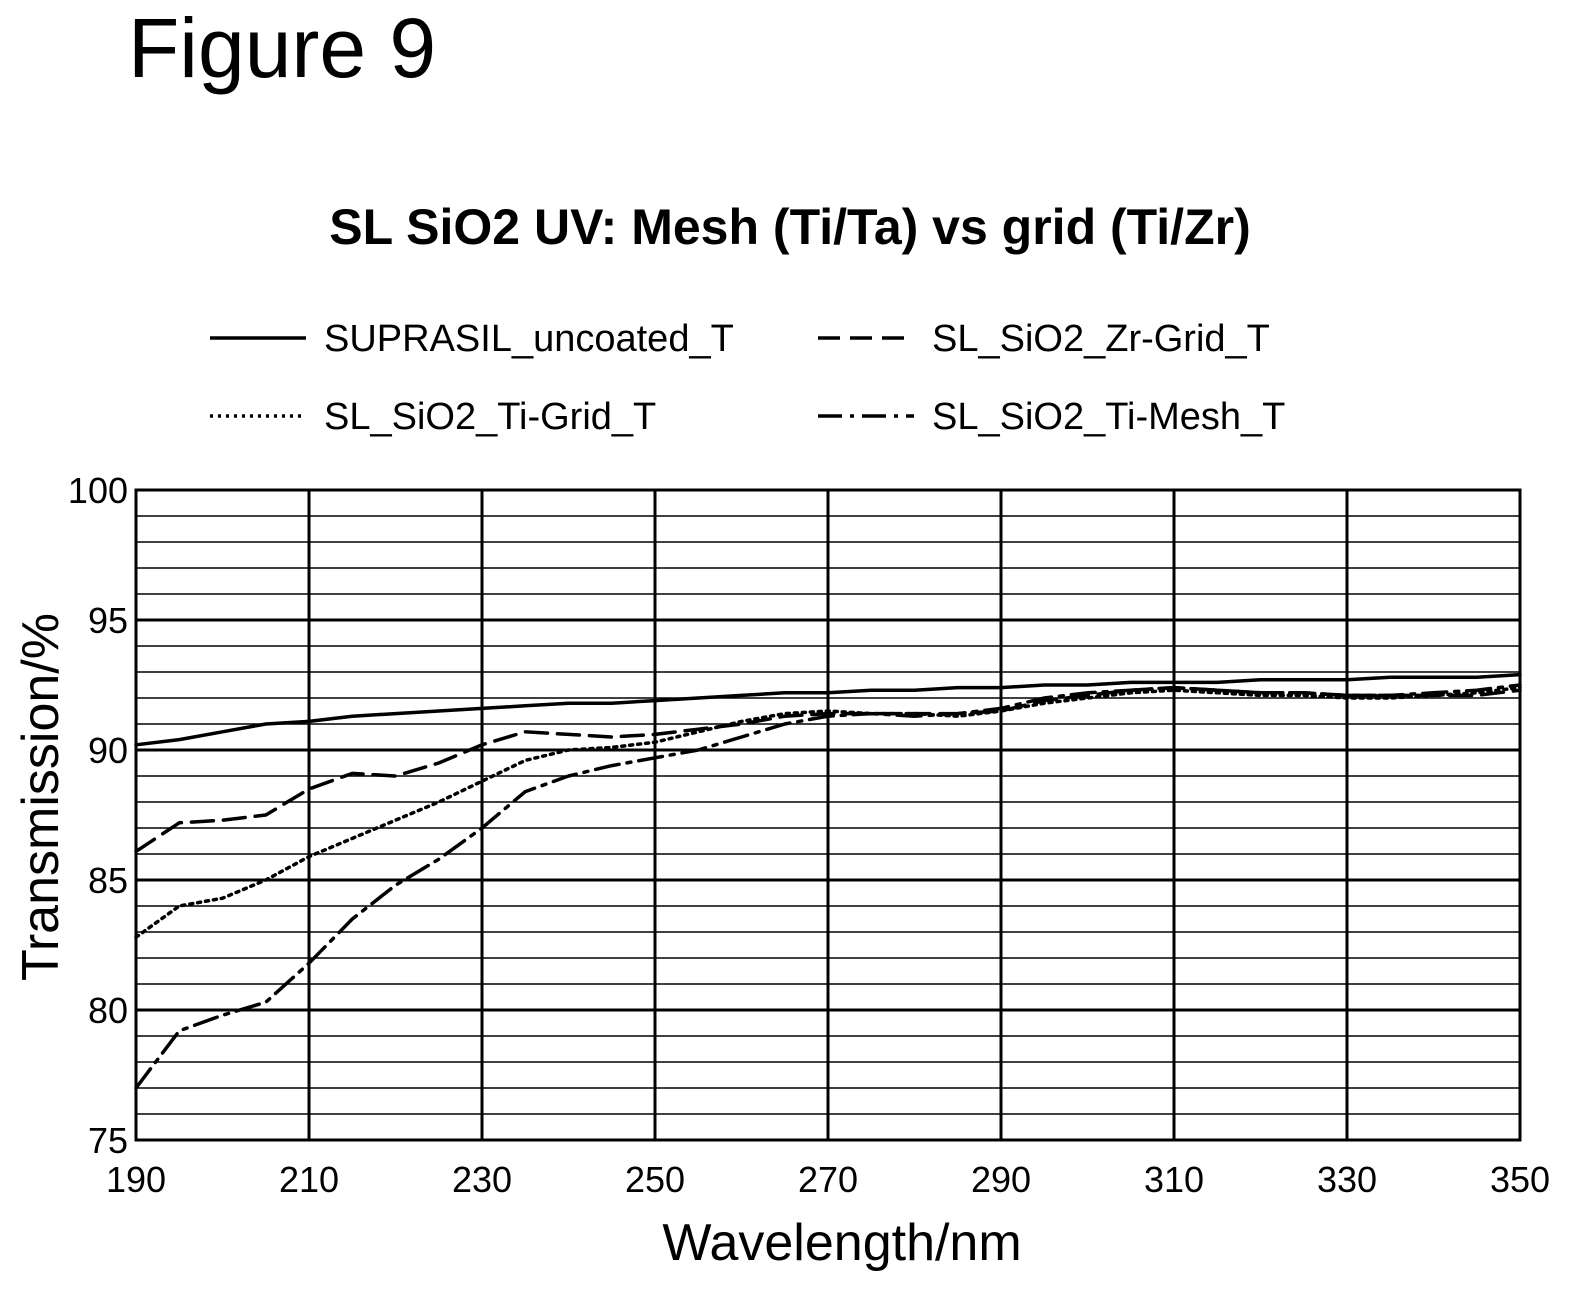  Describe the element at coordinates (108, 880) in the screenshot. I see `y-tick-label: 85` at that location.